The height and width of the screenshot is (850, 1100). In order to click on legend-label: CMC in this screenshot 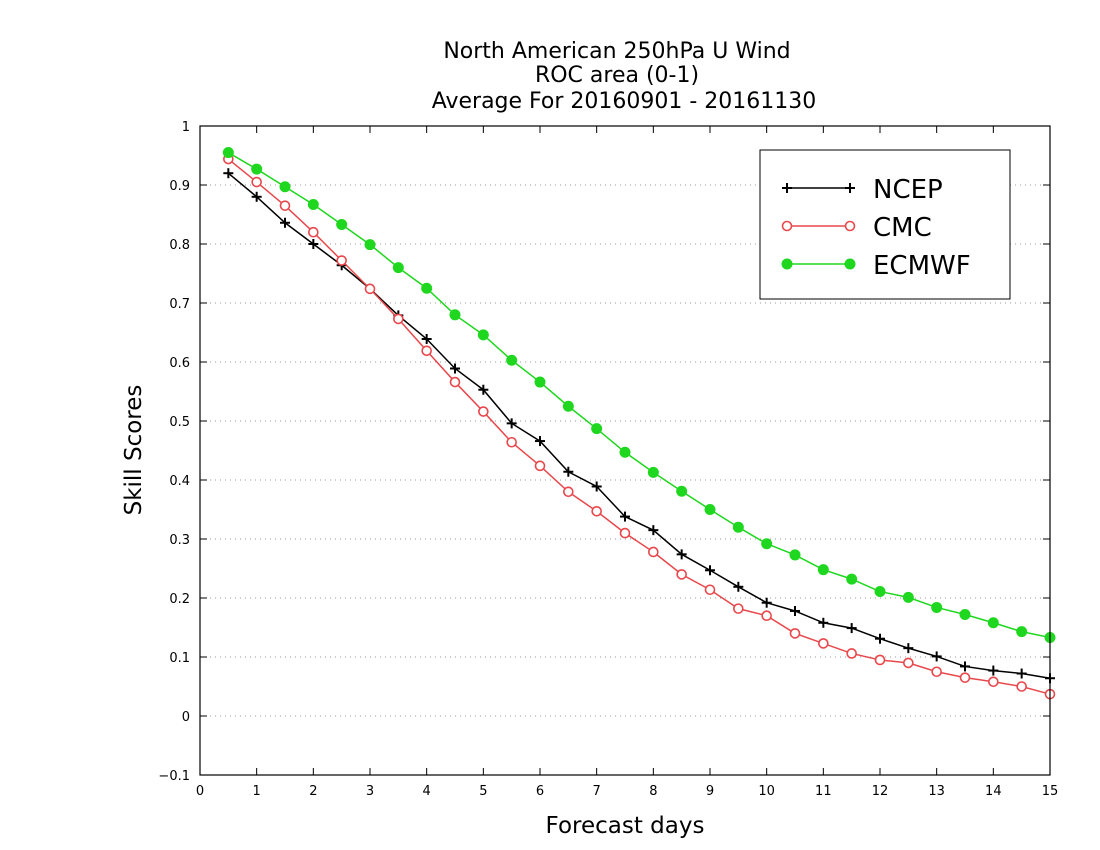, I will do `click(902, 228)`.